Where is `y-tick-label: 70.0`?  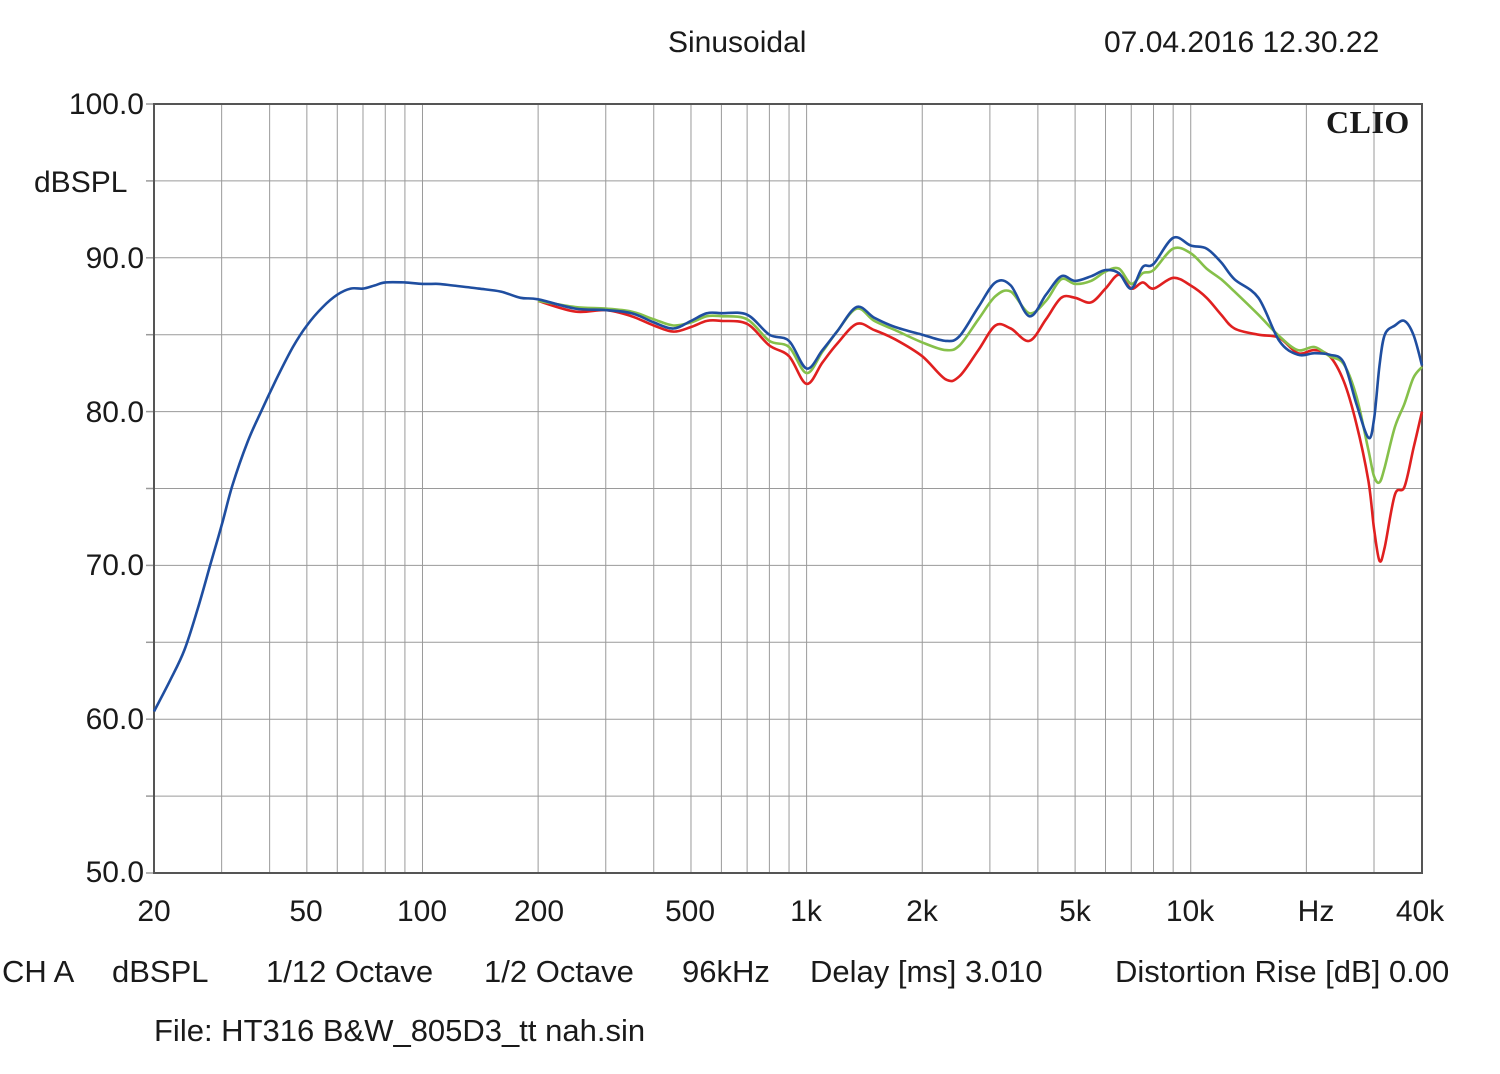 y-tick-label: 70.0 is located at coordinates (114, 565).